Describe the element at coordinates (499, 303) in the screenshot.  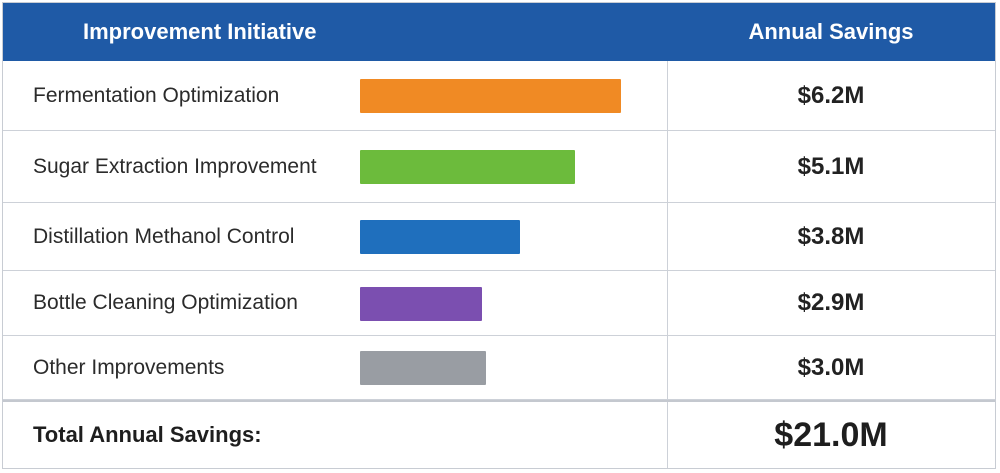
I see `table-row: Bottle Cleaning Optimization $2.9M` at that location.